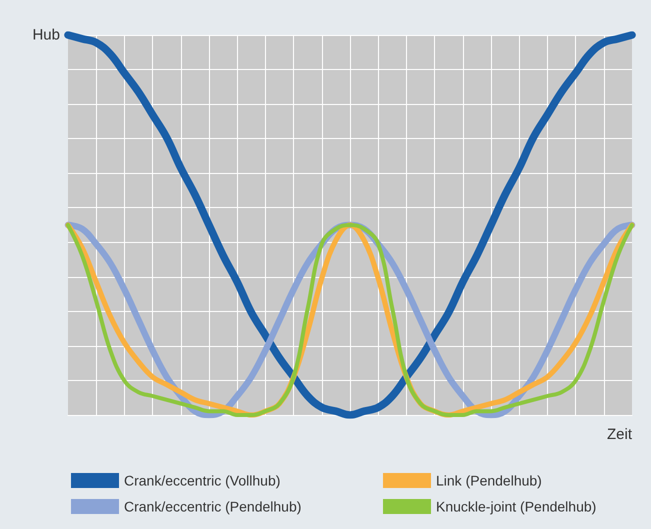 The image size is (651, 529). Describe the element at coordinates (516, 506) in the screenshot. I see `legend-label: Knuckle-joint (Pendelhub)` at that location.